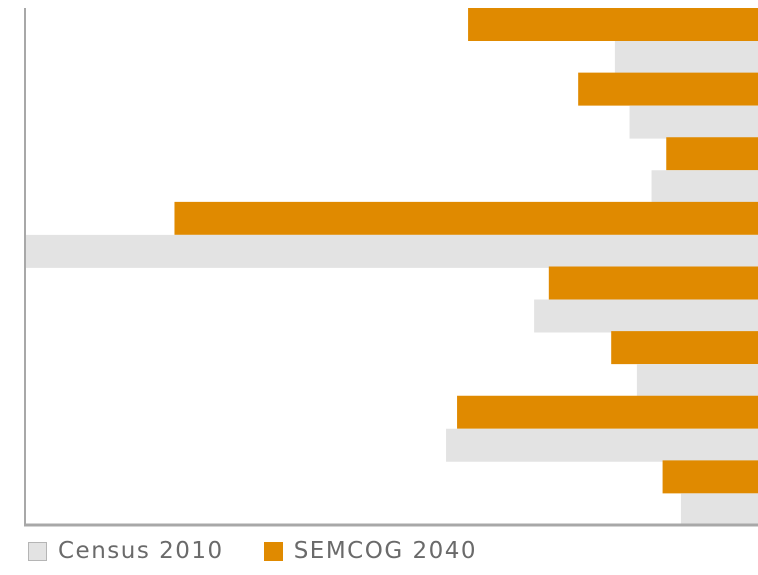  Describe the element at coordinates (37, 551) in the screenshot. I see `legend-swatch-census-2010` at that location.